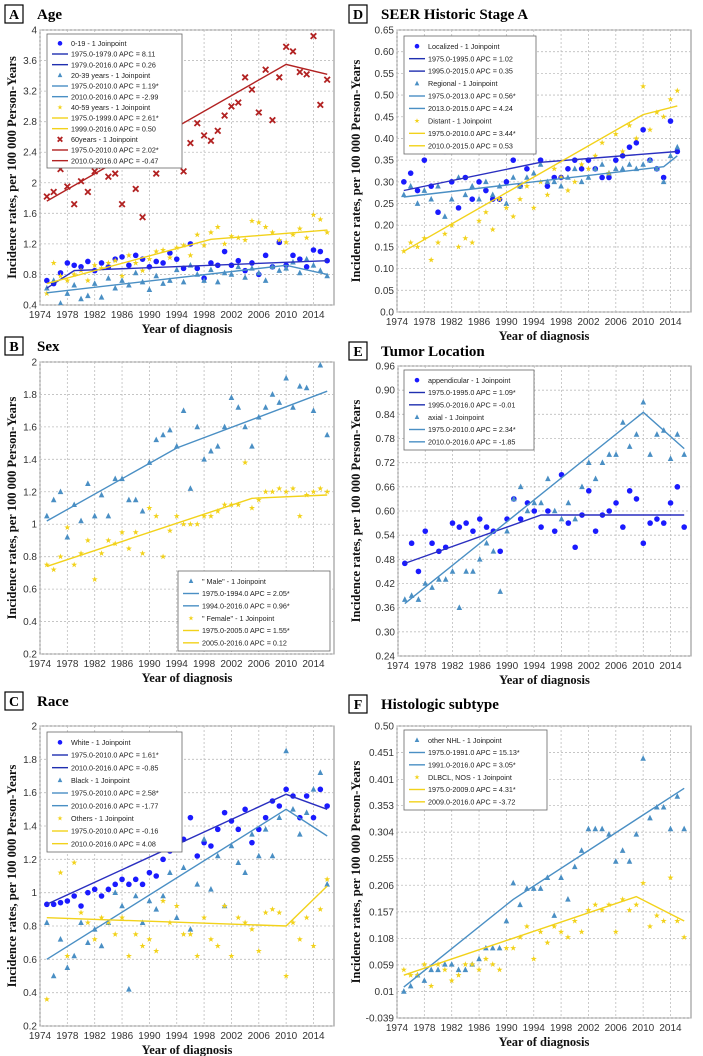  I want to click on legend-label: 2010.0-2015.0 APC = 0.53, so click(470, 145).